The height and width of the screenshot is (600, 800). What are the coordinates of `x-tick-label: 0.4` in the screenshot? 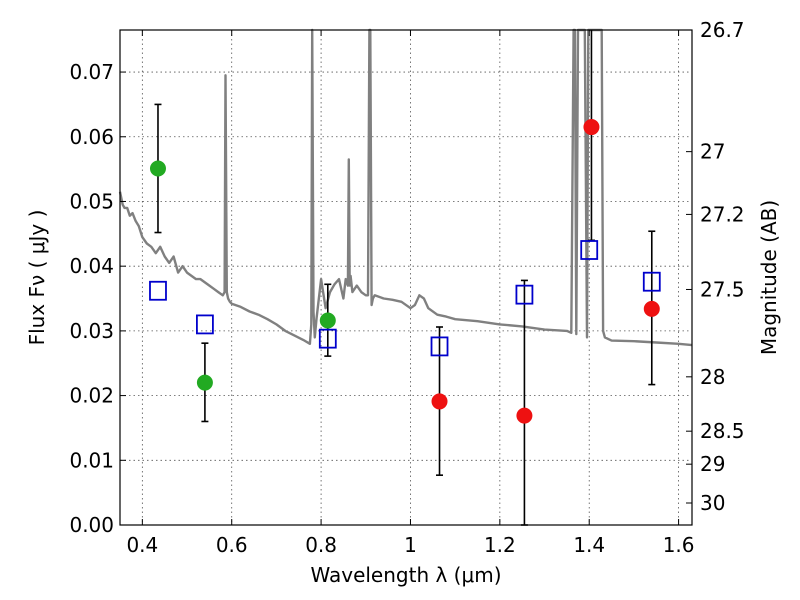 It's located at (142, 545).